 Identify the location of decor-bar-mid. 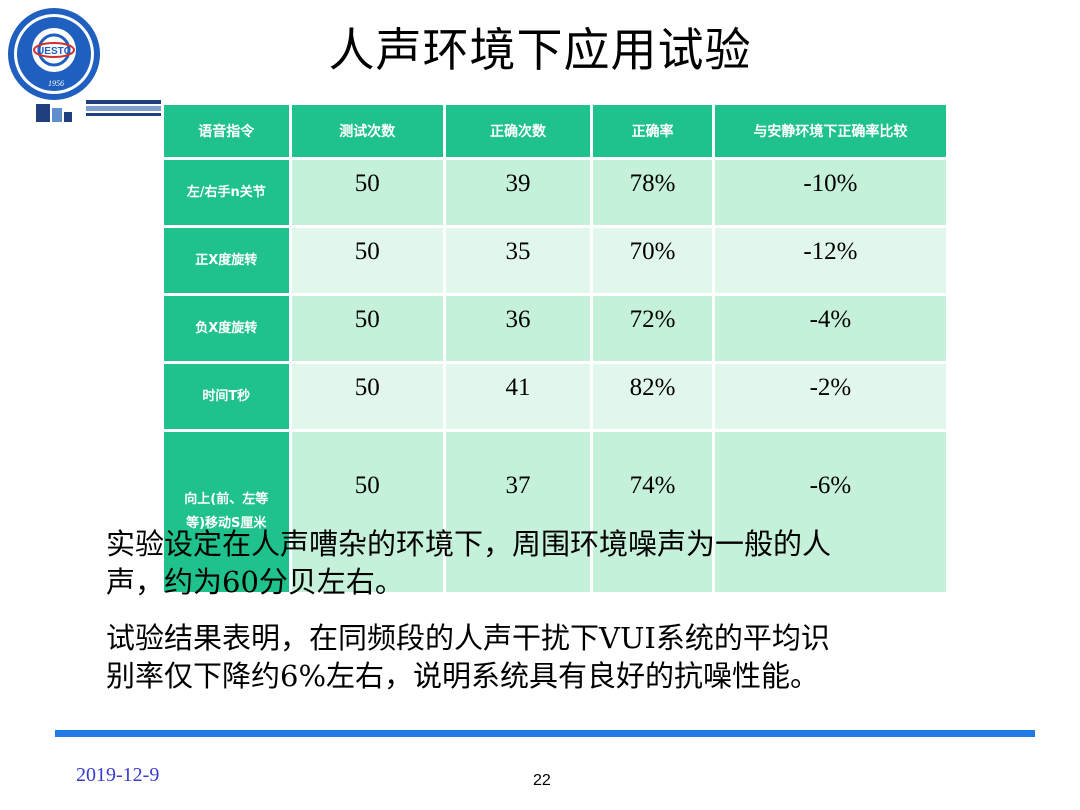
(123, 108).